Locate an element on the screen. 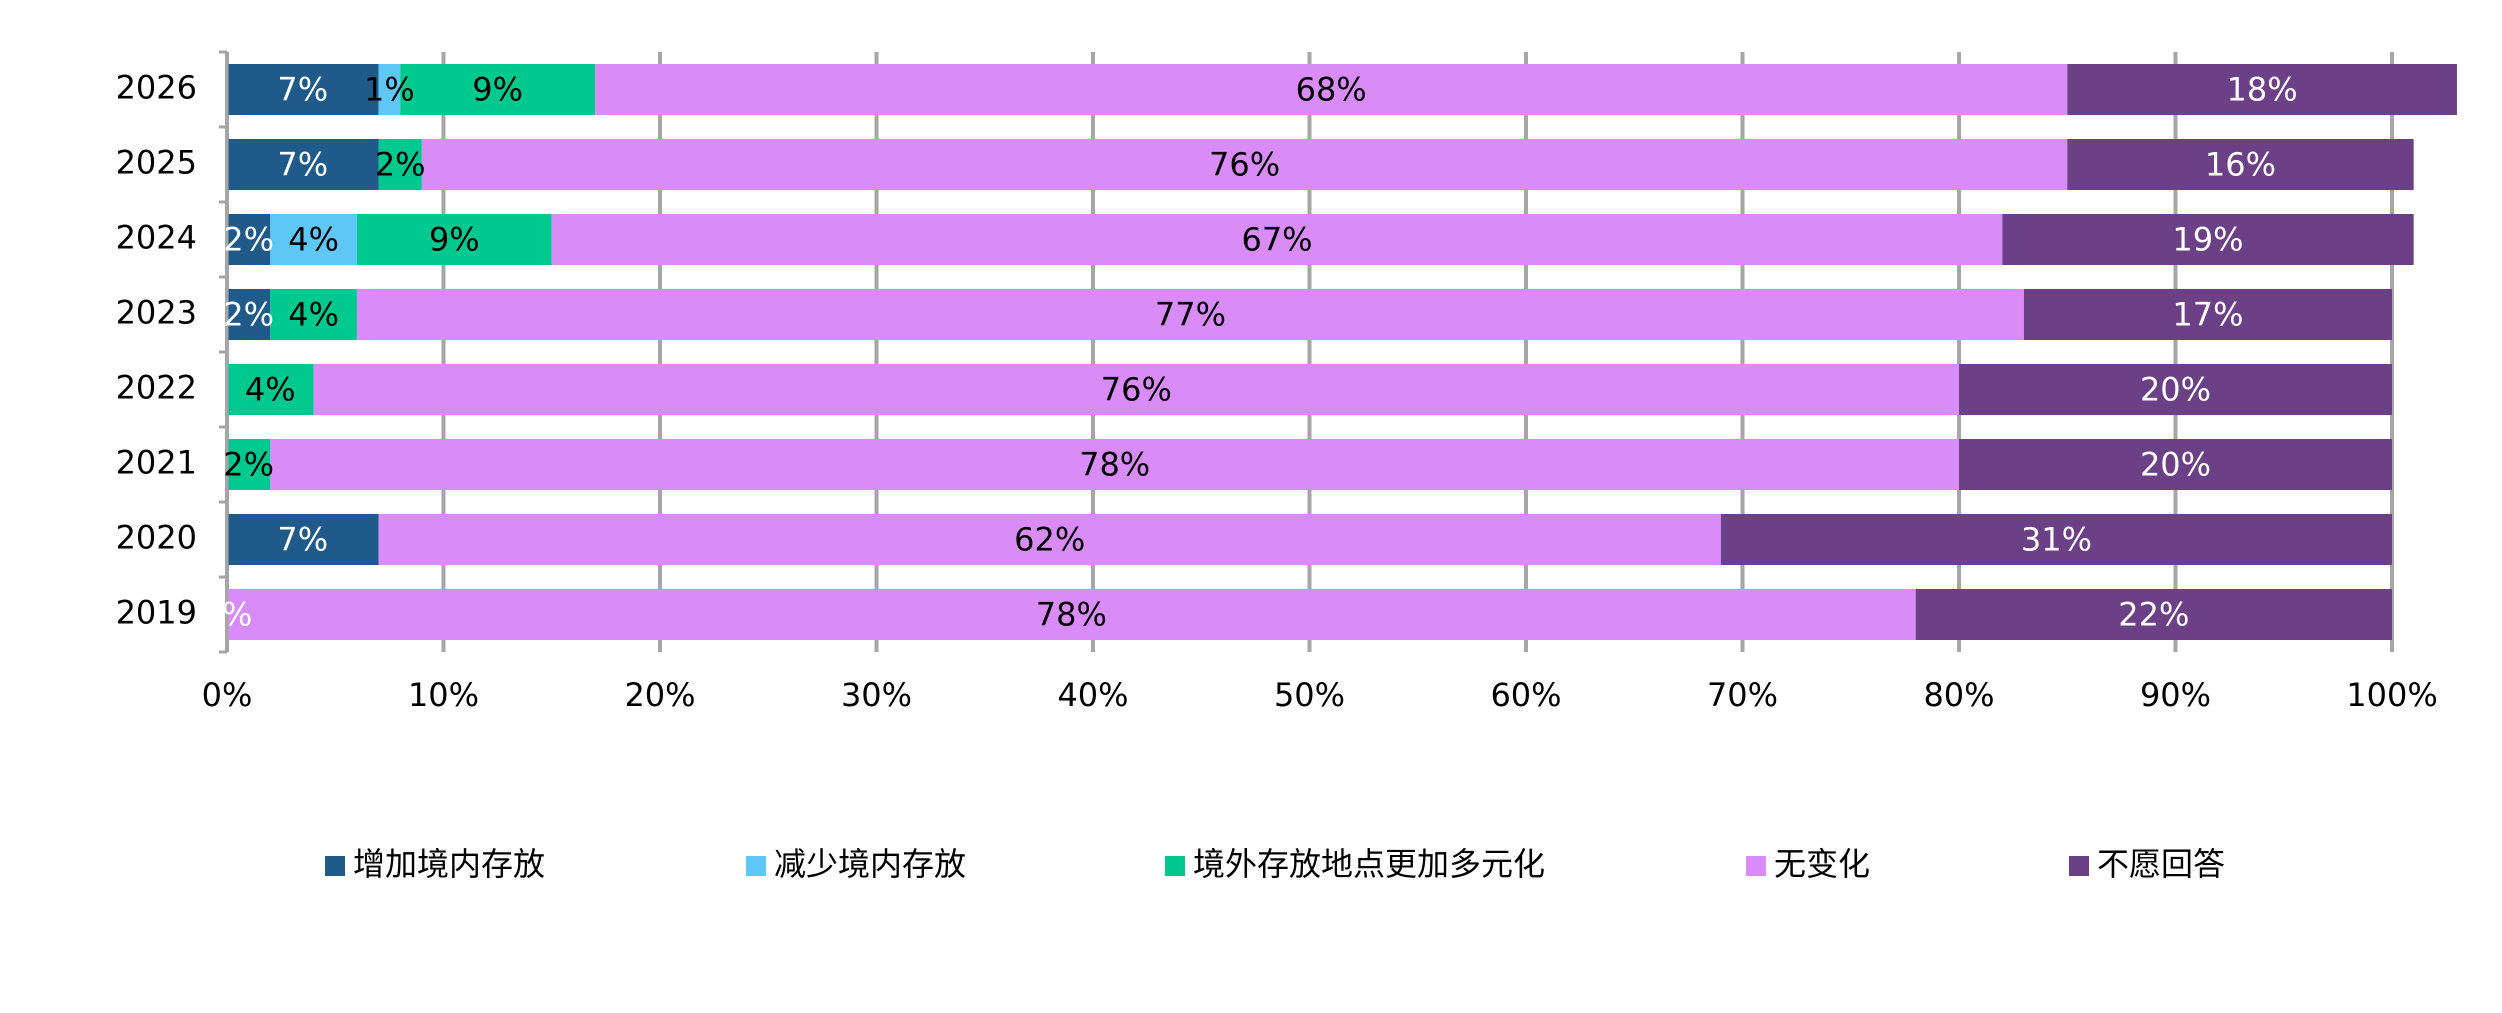 The width and height of the screenshot is (2502, 1013). x-tick-label: 90% is located at coordinates (2175, 695).